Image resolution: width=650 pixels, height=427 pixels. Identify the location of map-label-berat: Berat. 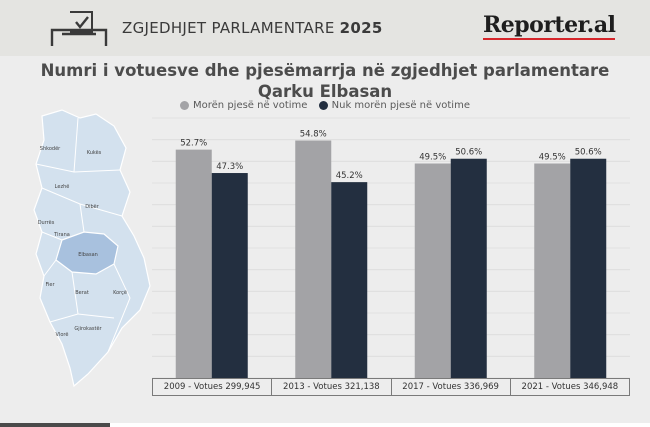
(82, 293).